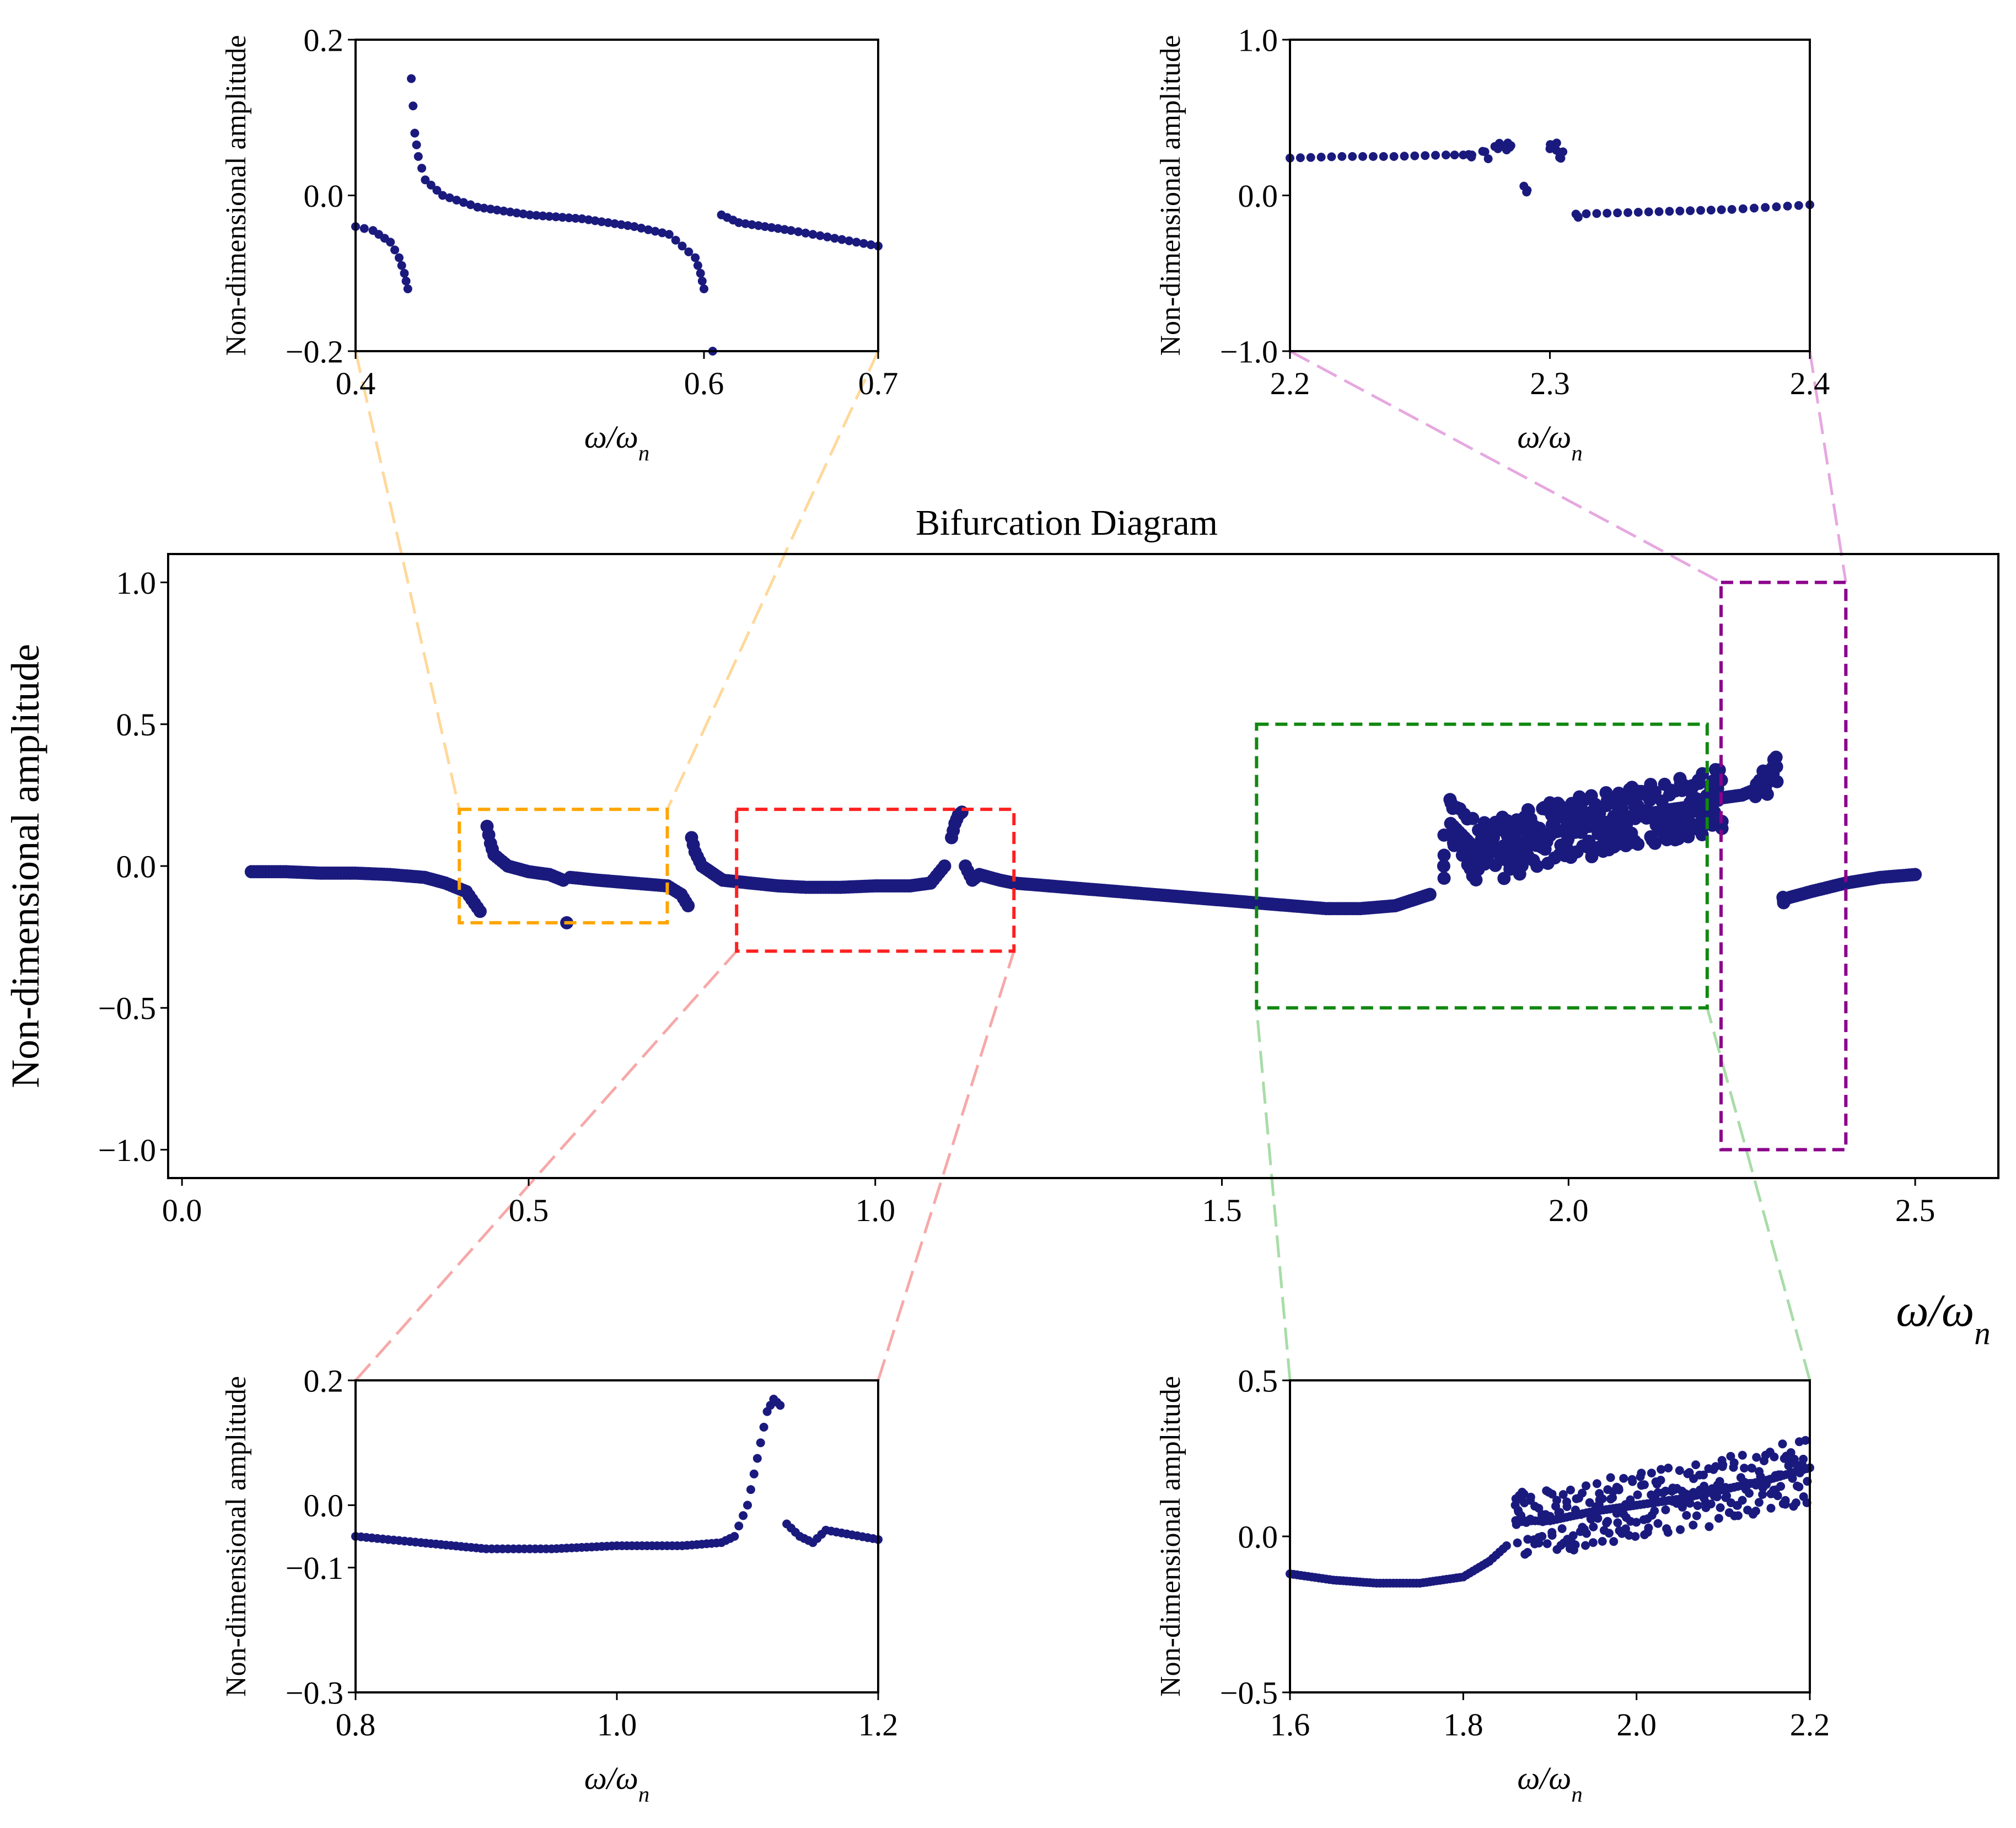  Describe the element at coordinates (127, 1008) in the screenshot. I see `y-tick-label: −0.5` at that location.